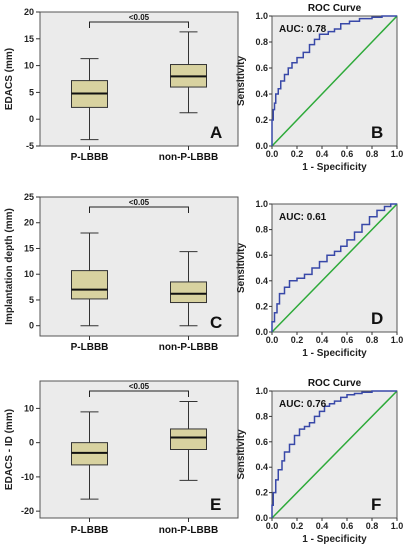 Image resolution: width=410 pixels, height=550 pixels. I want to click on y-axis-label: Implantation depth (mm), so click(9, 266).